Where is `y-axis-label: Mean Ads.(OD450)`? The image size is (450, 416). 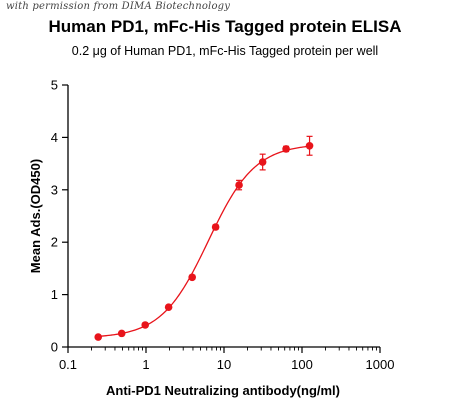 y-axis-label: Mean Ads.(OD450) is located at coordinates (35, 216).